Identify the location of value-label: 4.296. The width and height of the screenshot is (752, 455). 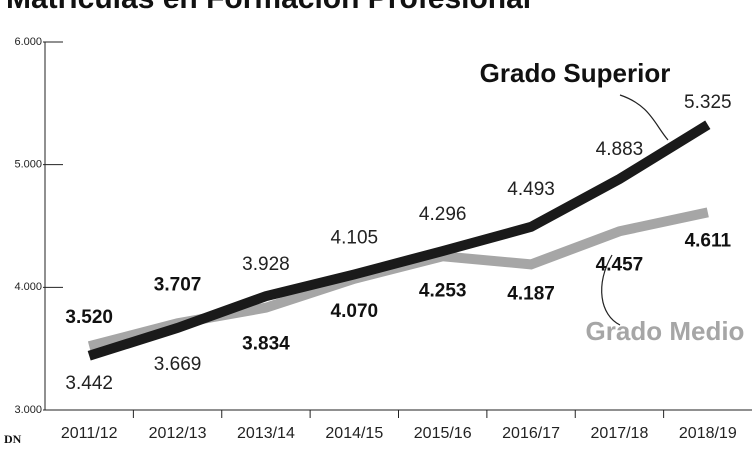
(443, 214).